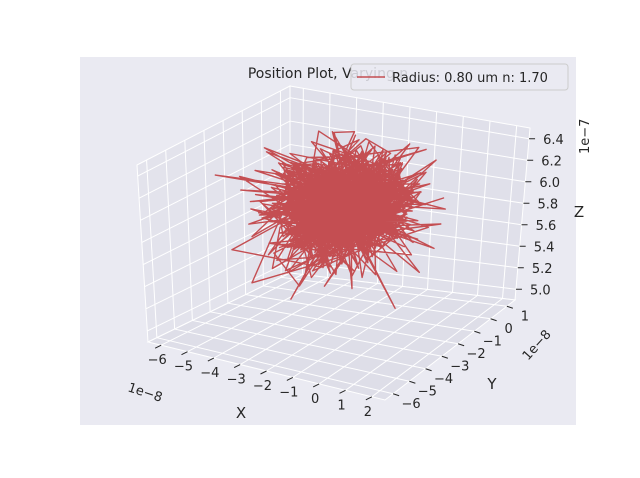 Image resolution: width=640 pixels, height=478 pixels. What do you see at coordinates (411, 404) in the screenshot?
I see `y-tick-label: −6` at bounding box center [411, 404].